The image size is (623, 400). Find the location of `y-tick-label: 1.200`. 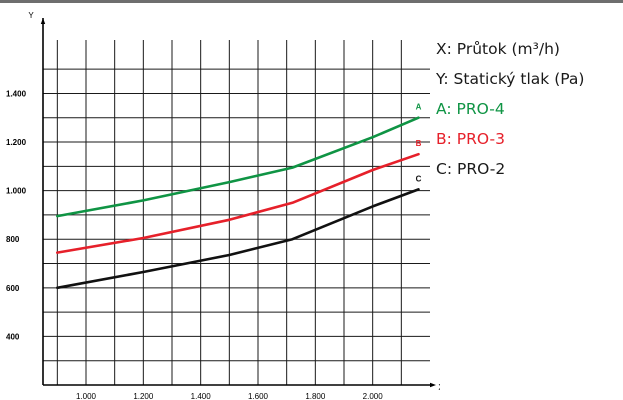

y-tick-label: 1.200 is located at coordinates (16, 142).